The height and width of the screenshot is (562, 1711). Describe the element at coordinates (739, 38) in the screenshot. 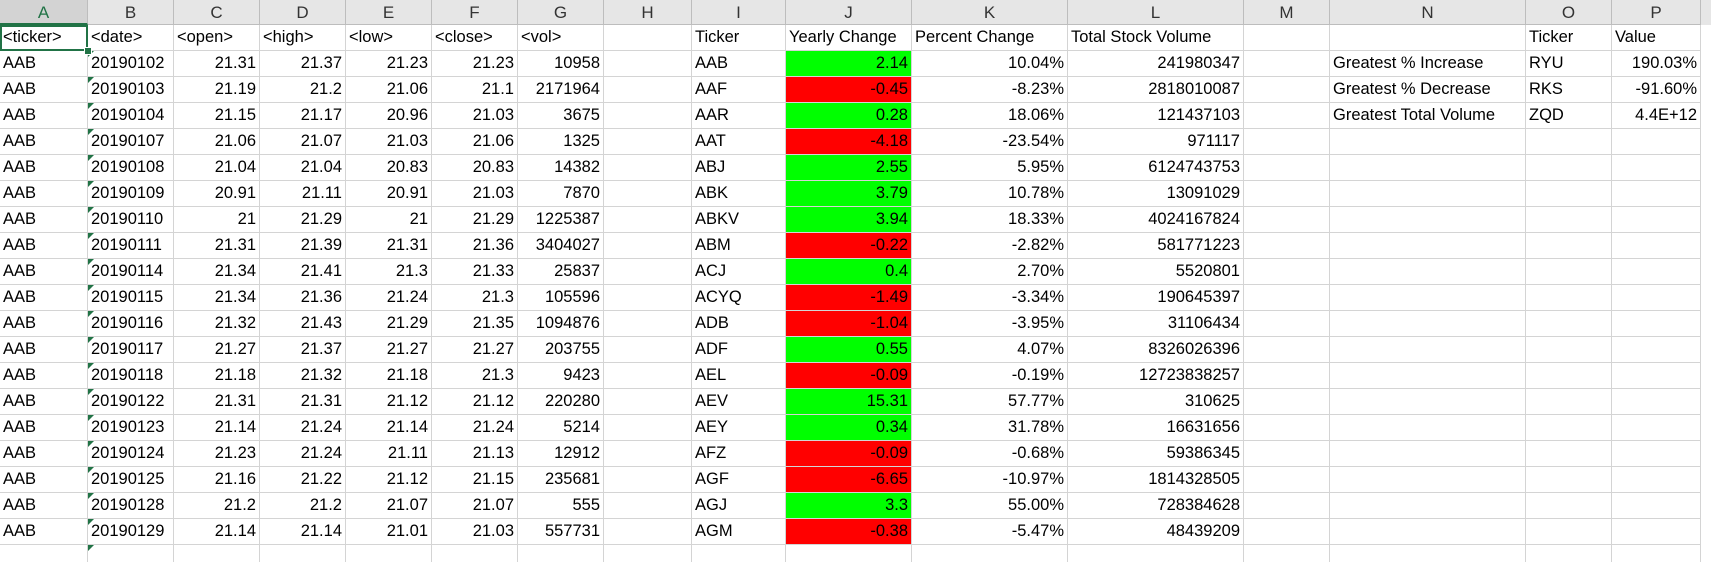

I see `cell-i1: Ticker` at that location.